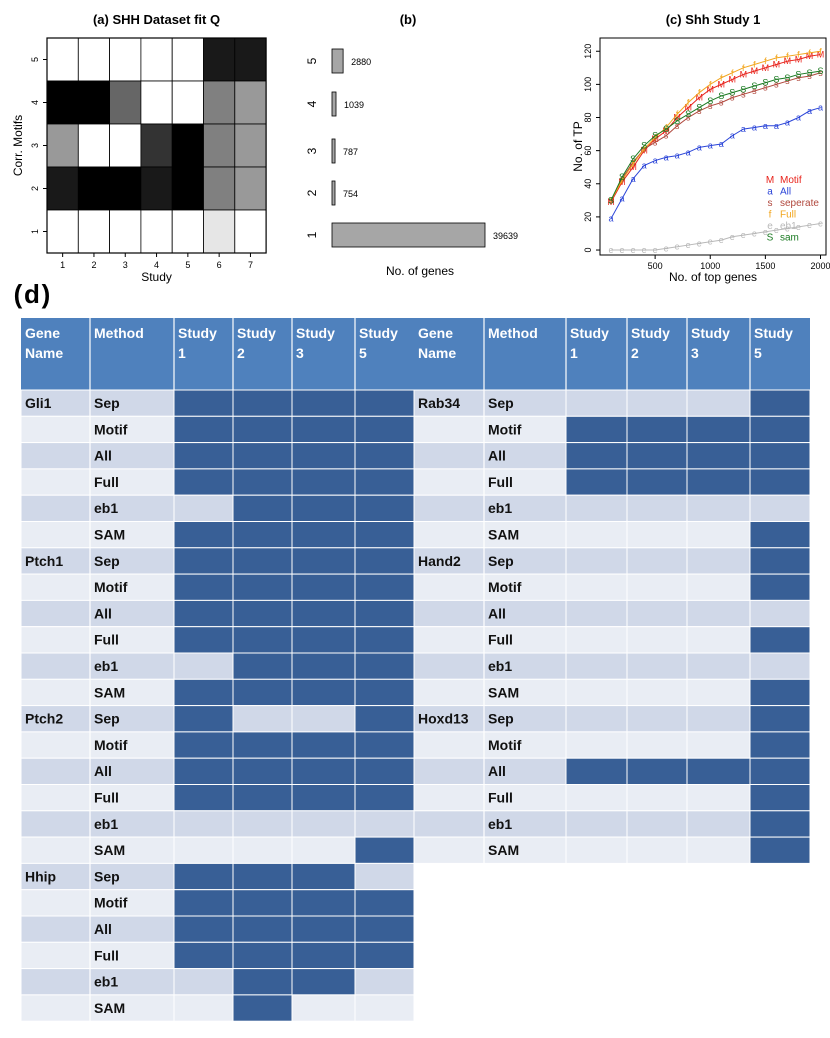 This screenshot has height=1038, width=830. I want to click on gene-name: Hand2, so click(439, 561).